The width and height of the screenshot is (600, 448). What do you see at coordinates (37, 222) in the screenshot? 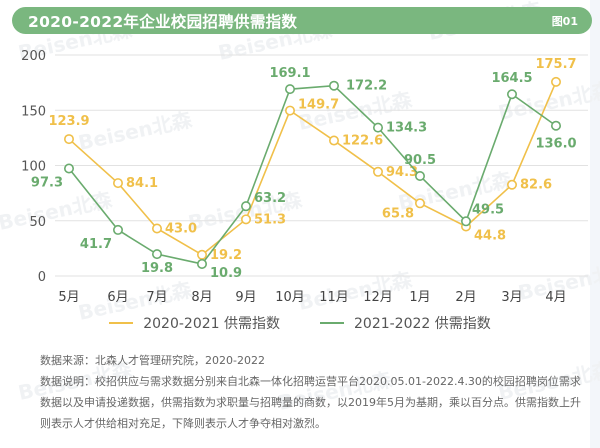
I see `y-tick-label: 50` at bounding box center [37, 222].